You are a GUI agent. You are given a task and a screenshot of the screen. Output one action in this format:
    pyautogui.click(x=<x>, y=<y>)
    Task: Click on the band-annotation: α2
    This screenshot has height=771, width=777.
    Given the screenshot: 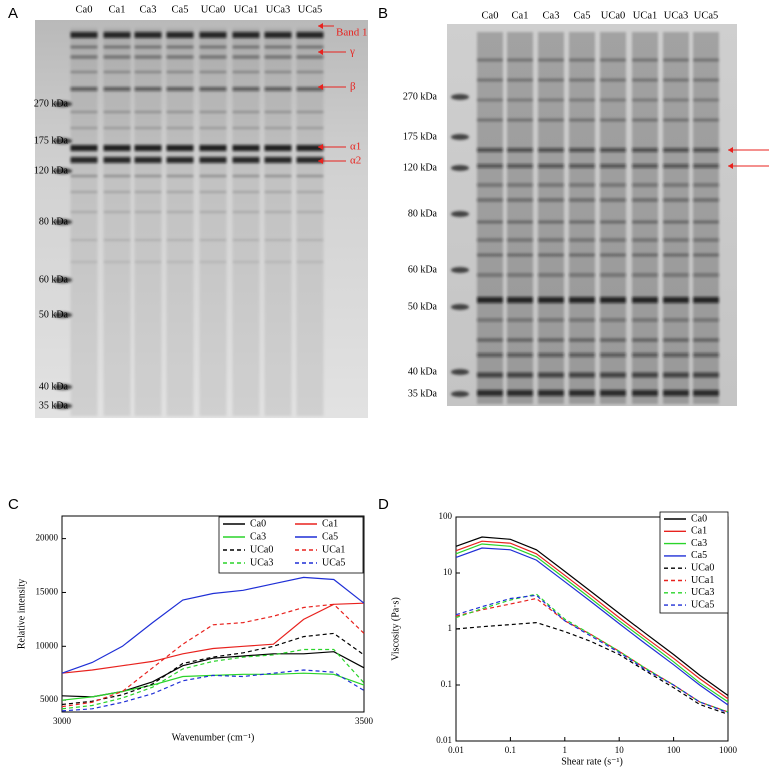 What is the action you would take?
    pyautogui.click(x=355, y=161)
    